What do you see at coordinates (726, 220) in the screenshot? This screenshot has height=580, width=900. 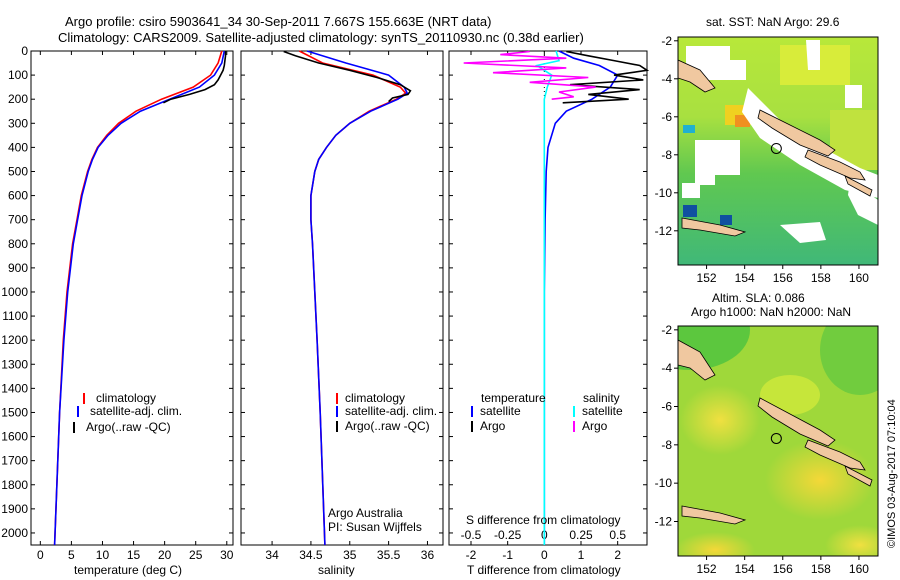 I see `sst-cool-patch` at bounding box center [726, 220].